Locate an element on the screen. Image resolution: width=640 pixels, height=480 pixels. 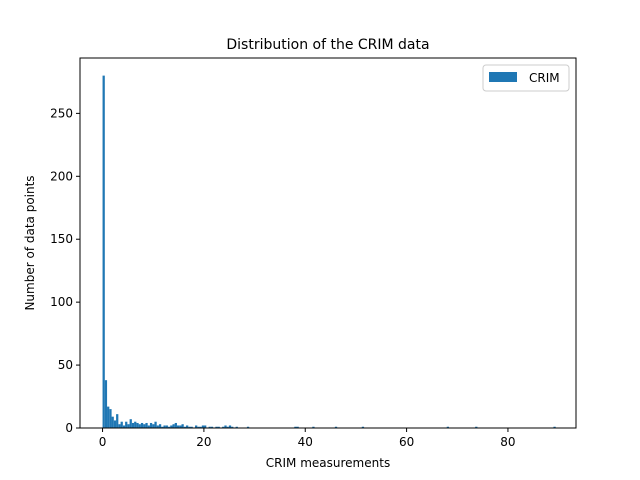
chart-title: Distribution of the CRIM data is located at coordinates (327, 45).